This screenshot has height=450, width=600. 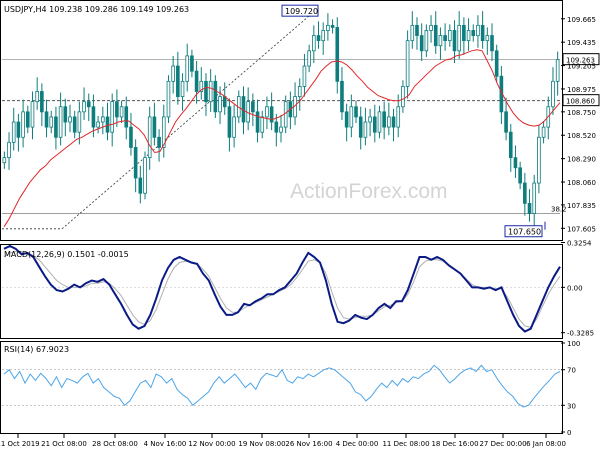 What do you see at coordinates (581, 100) in the screenshot?
I see `resistance-label-box` at bounding box center [581, 100].